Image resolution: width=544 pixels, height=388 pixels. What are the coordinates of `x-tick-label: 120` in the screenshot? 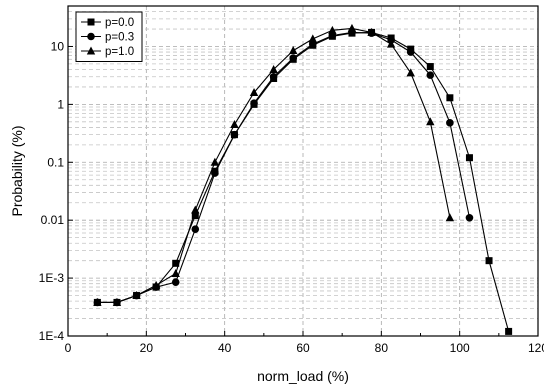 It's located at (536, 348).